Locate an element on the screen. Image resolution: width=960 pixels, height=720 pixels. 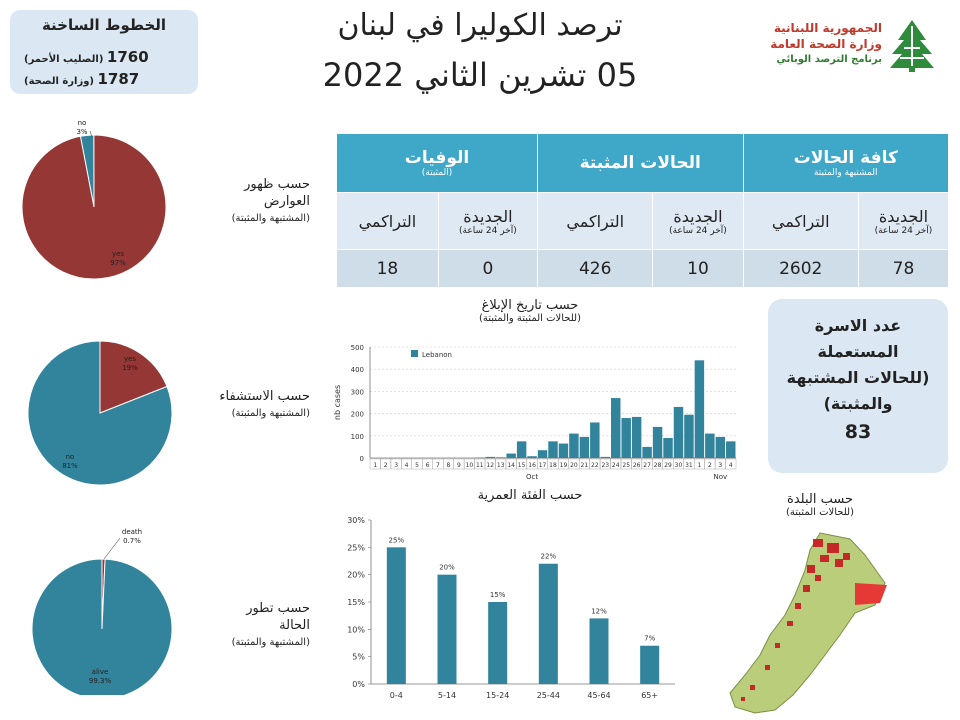
page-date: 05 تشرين الثاني 2022 is located at coordinates (480, 75).